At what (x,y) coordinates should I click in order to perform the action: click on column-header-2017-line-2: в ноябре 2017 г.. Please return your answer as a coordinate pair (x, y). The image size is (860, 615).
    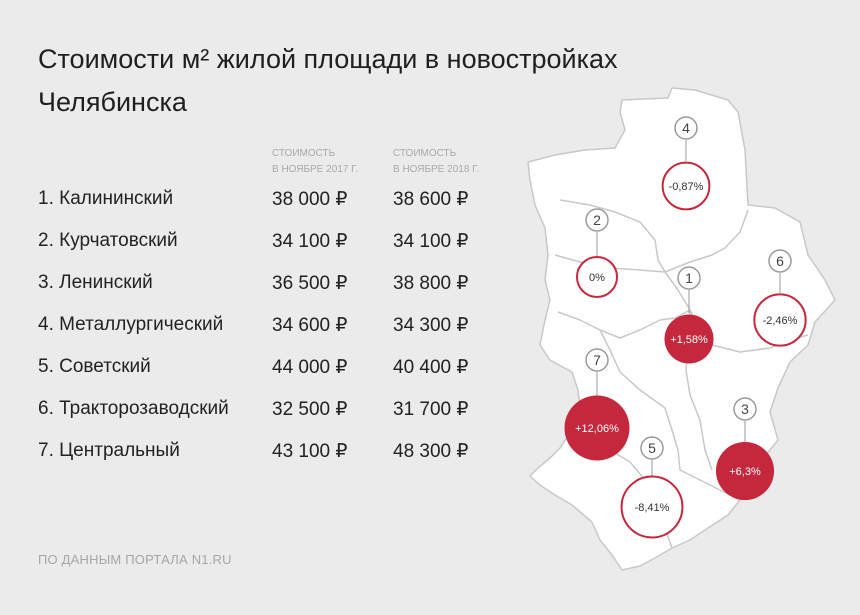
    Looking at the image, I should click on (315, 169).